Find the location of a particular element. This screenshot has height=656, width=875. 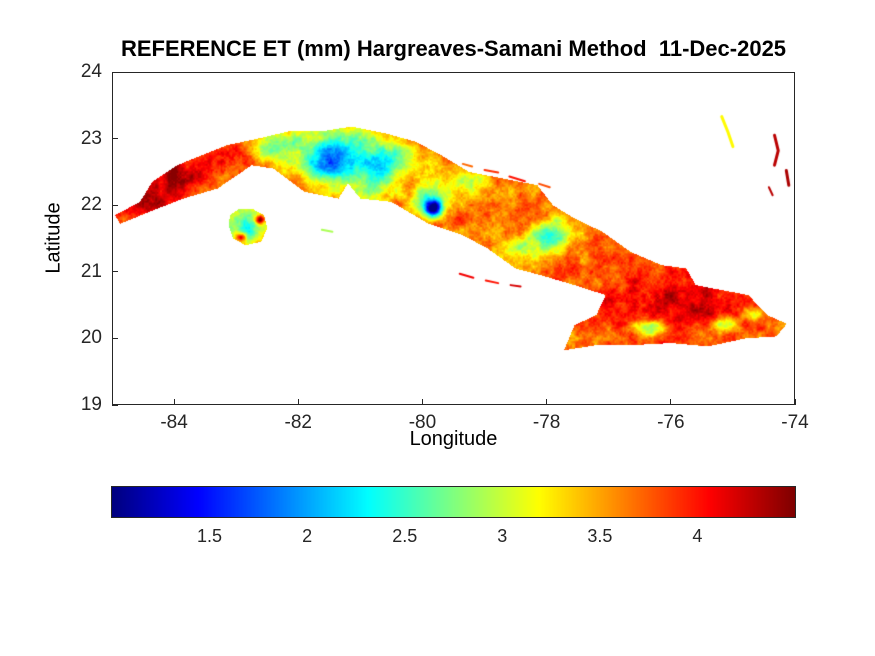

colorbar-tick-label: 2.5 is located at coordinates (405, 536).